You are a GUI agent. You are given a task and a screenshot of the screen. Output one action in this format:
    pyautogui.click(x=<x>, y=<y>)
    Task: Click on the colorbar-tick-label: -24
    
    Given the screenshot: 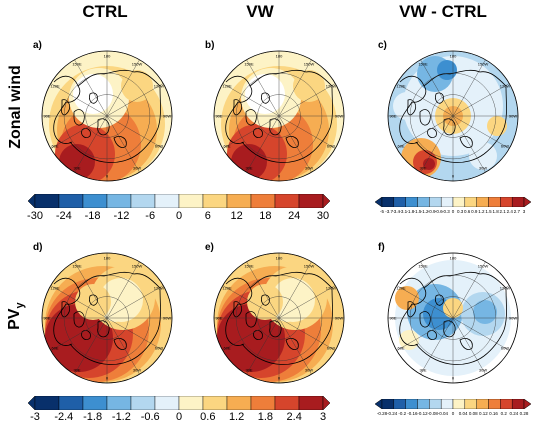 What is the action you would take?
    pyautogui.click(x=63, y=216)
    